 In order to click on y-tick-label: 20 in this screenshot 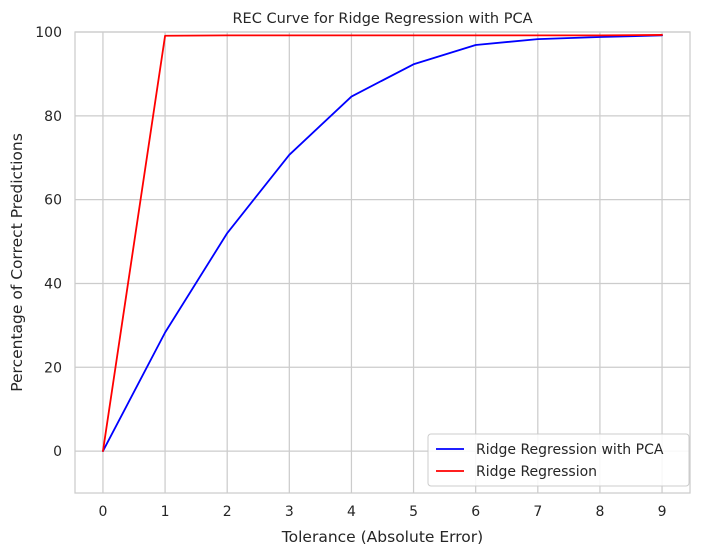, I will do `click(53, 368)`.